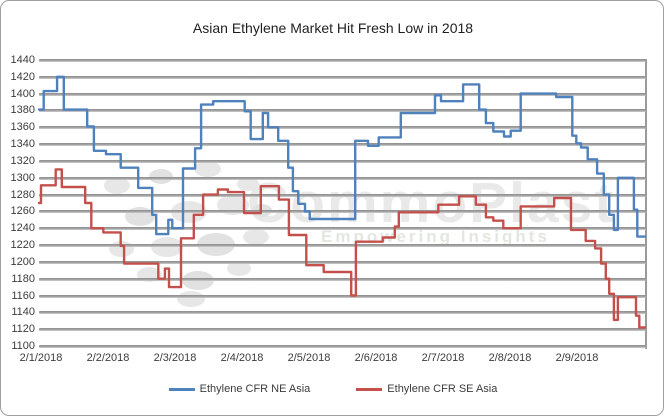 This screenshot has height=416, width=664. Describe the element at coordinates (510, 358) in the screenshot. I see `x-axis-tick-label: 2/8/2018` at that location.